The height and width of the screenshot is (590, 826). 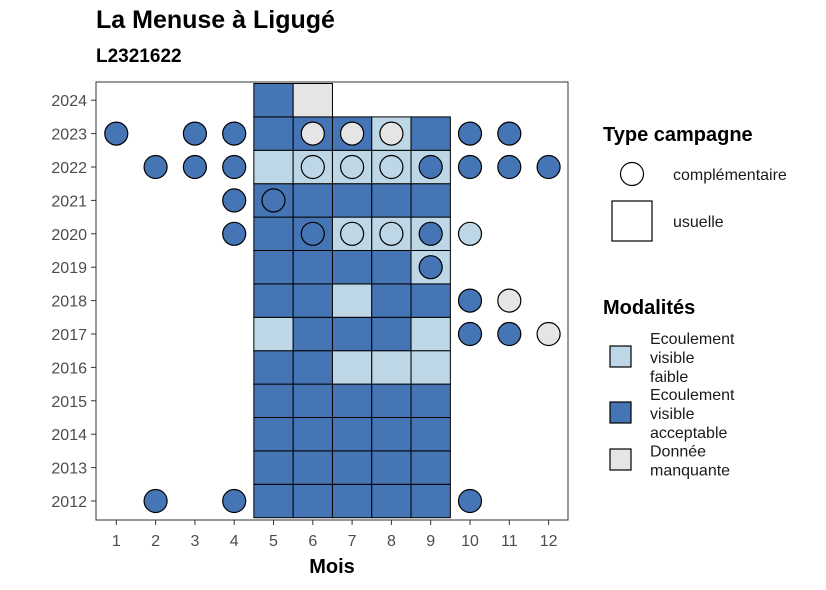 I want to click on x-tick-label: 12, so click(x=549, y=541).